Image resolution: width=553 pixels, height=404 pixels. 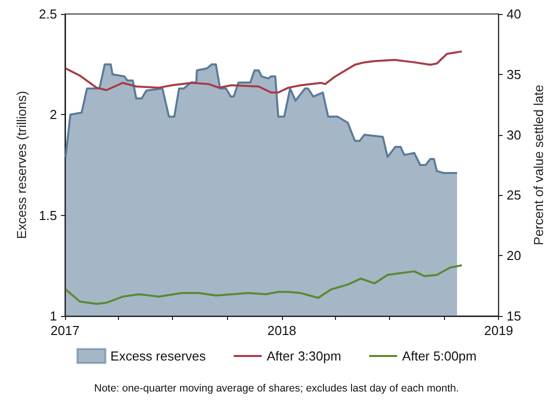 What do you see at coordinates (53, 316) in the screenshot?
I see `y-tick-label: 1` at bounding box center [53, 316].